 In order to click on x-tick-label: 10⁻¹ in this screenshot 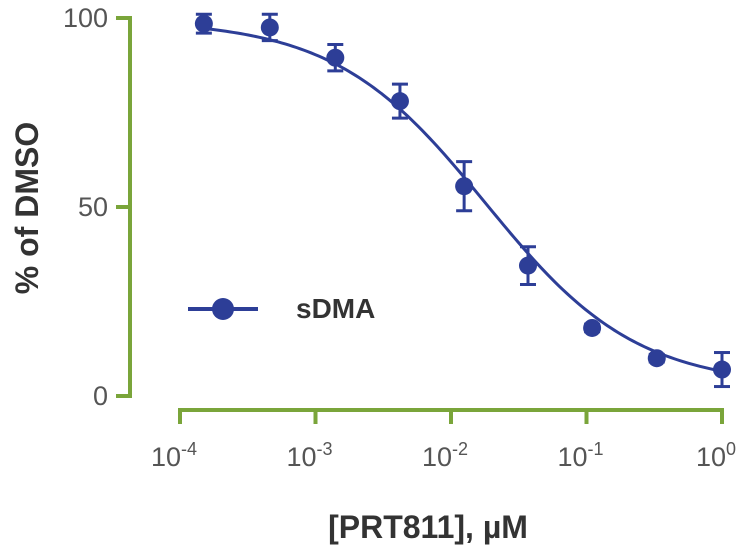, I will do `click(580, 455)`.